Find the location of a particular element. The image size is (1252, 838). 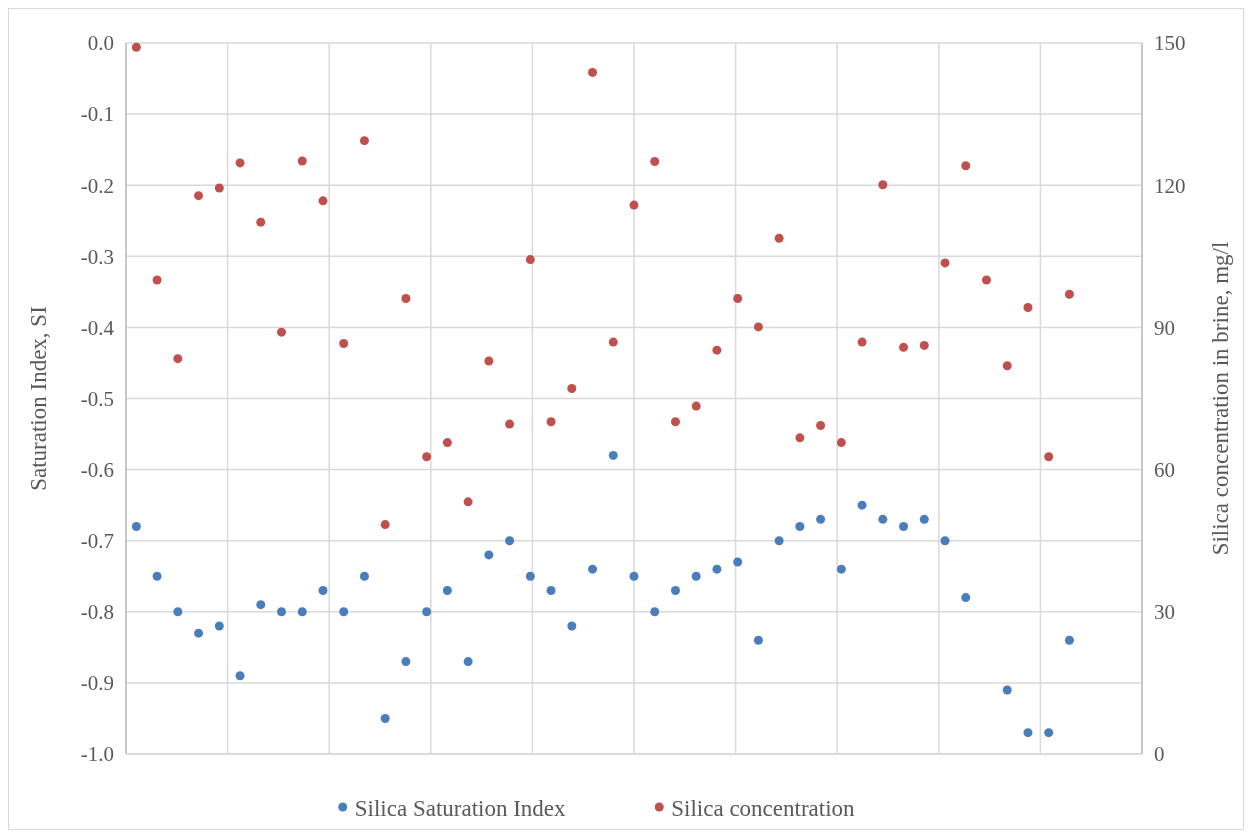

y-tick-label: -0.4 is located at coordinates (97, 327).